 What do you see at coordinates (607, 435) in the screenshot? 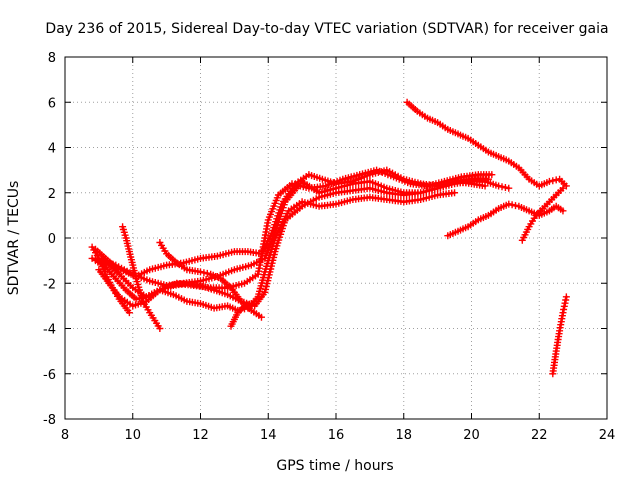
I see `x-tick-label: 24` at bounding box center [607, 435].